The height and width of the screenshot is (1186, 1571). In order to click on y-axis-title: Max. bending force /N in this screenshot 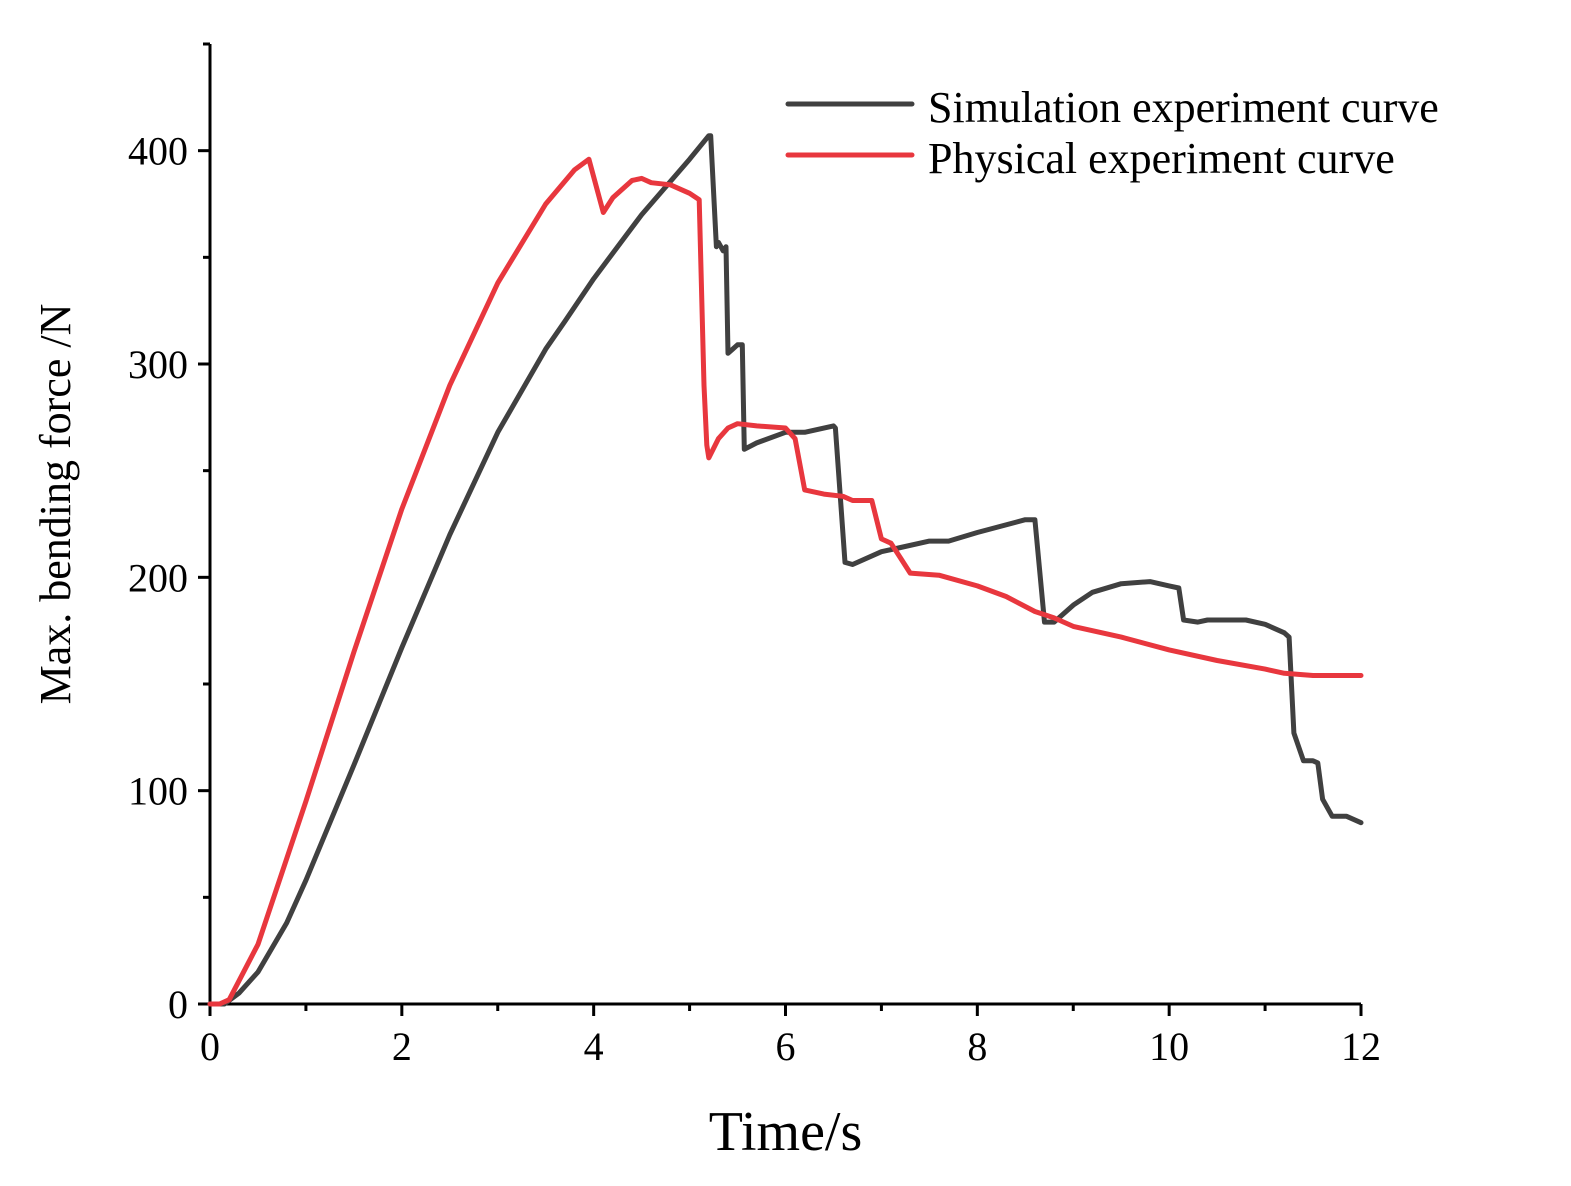, I will do `click(55, 504)`.